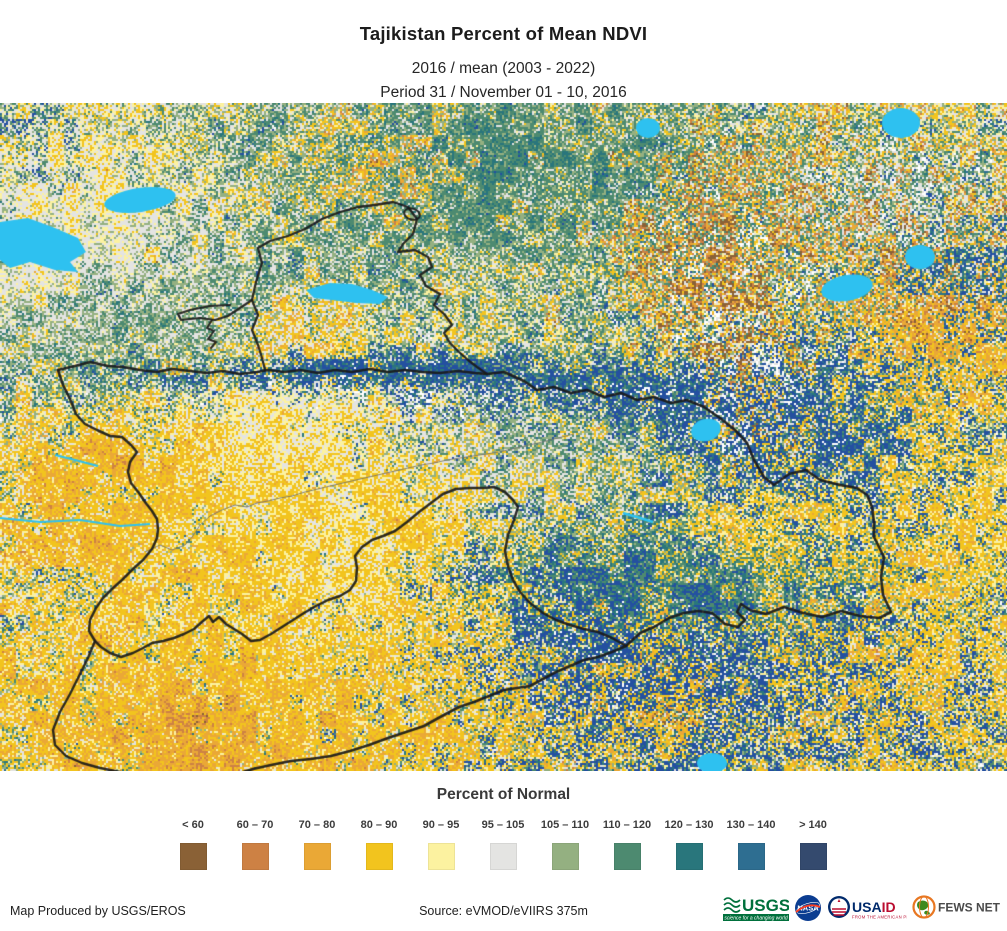  I want to click on legend-class-item: 80 – 90, so click(379, 844).